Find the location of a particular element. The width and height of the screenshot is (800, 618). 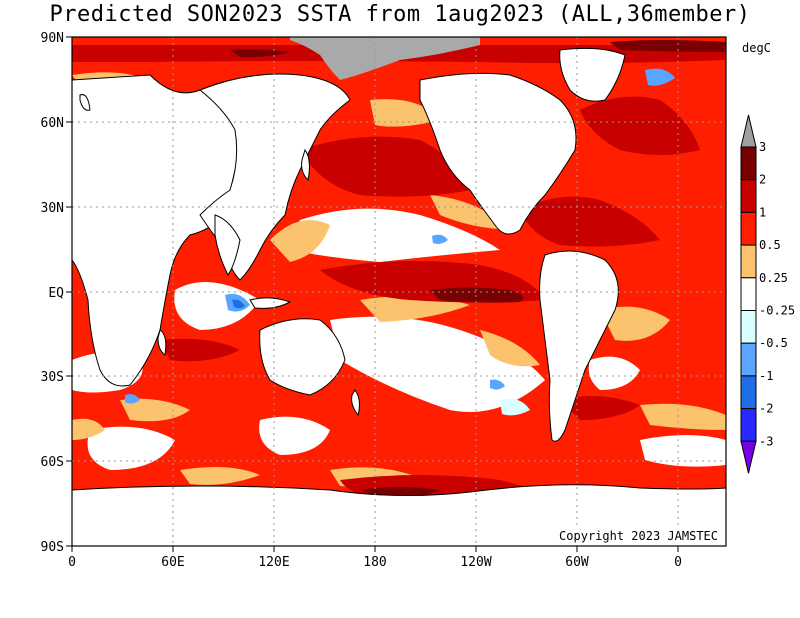

lon-label: 180 is located at coordinates (374, 562).